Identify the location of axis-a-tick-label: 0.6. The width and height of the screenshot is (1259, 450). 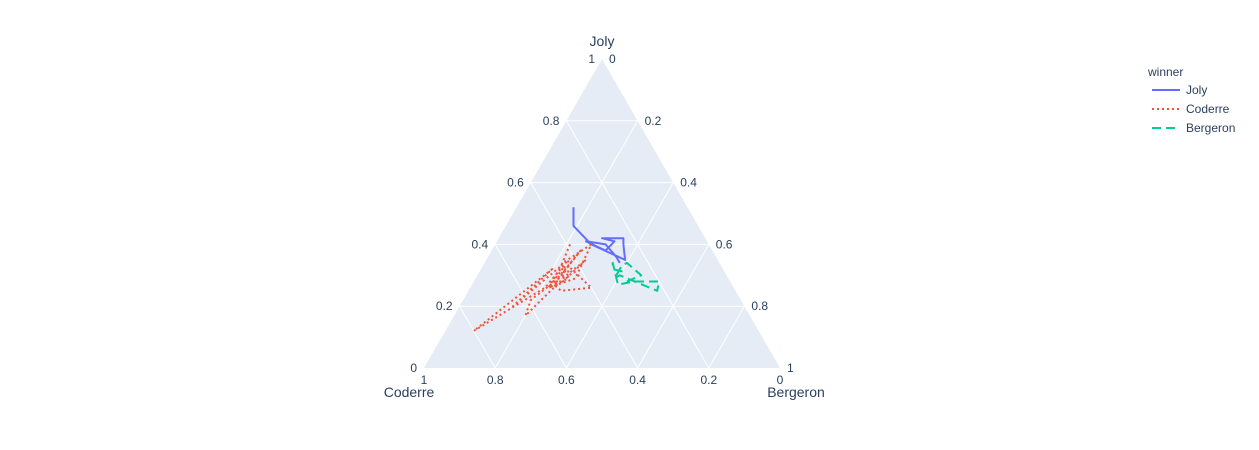
(515, 183).